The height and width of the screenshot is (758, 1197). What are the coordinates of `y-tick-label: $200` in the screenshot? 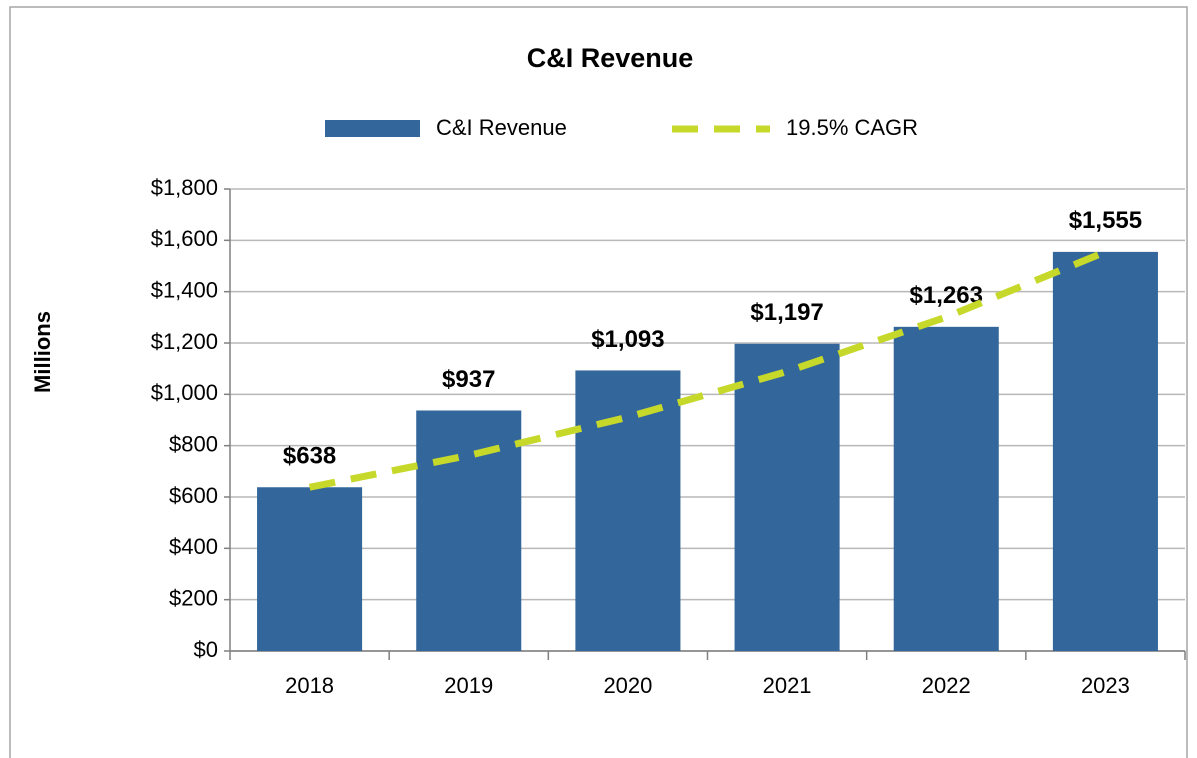 It's located at (193, 597).